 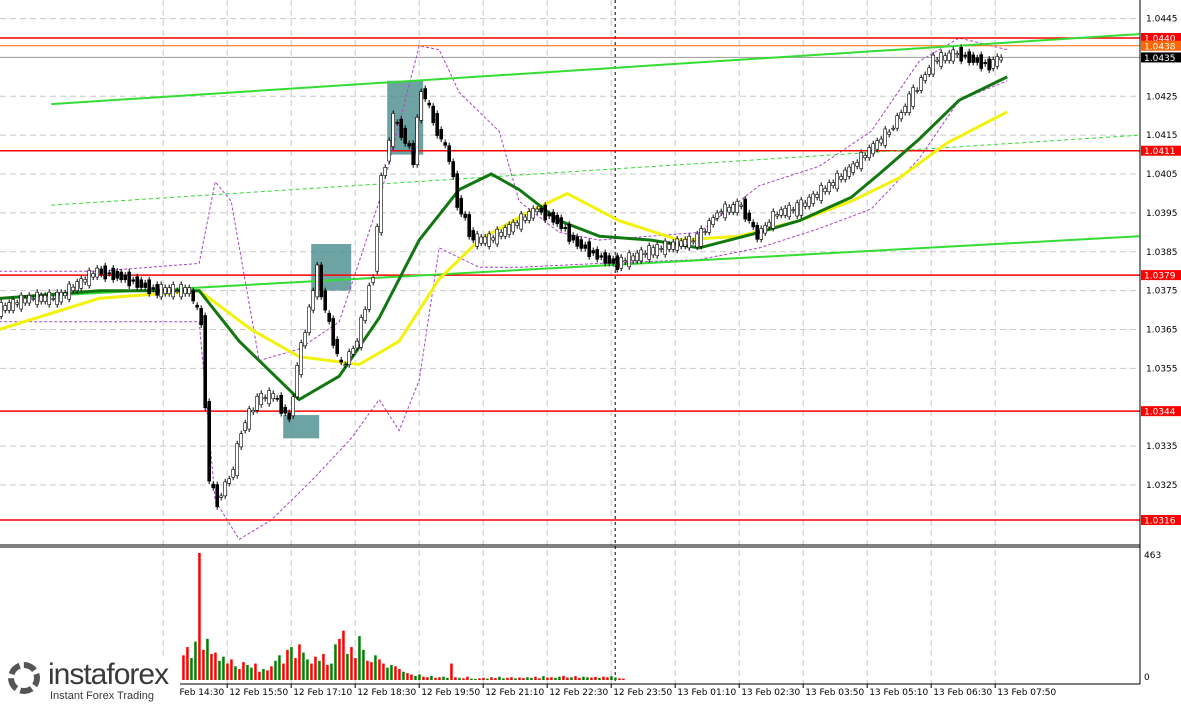 I want to click on time-tick-label: 12 Feb 14:30, so click(x=194, y=693).